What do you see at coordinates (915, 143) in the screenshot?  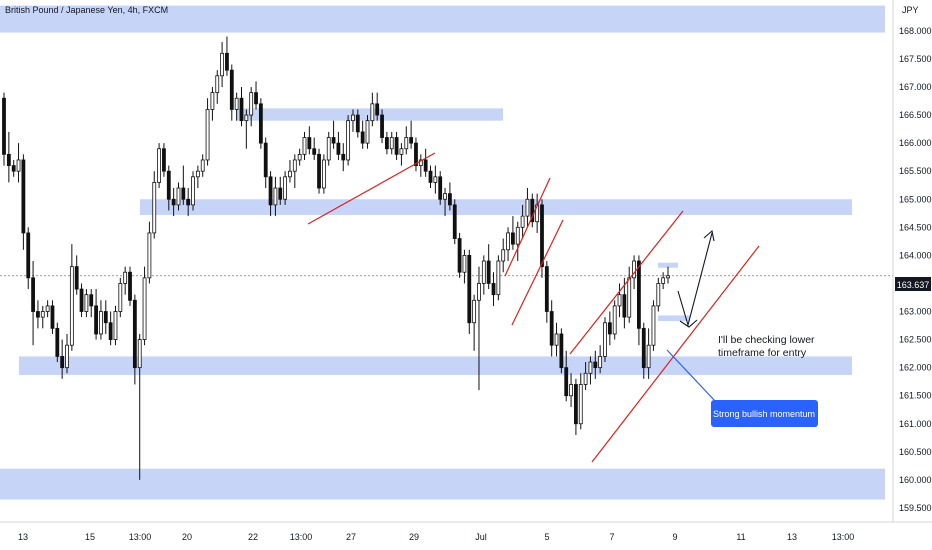 I see `y-tick-4: 166.000` at bounding box center [915, 143].